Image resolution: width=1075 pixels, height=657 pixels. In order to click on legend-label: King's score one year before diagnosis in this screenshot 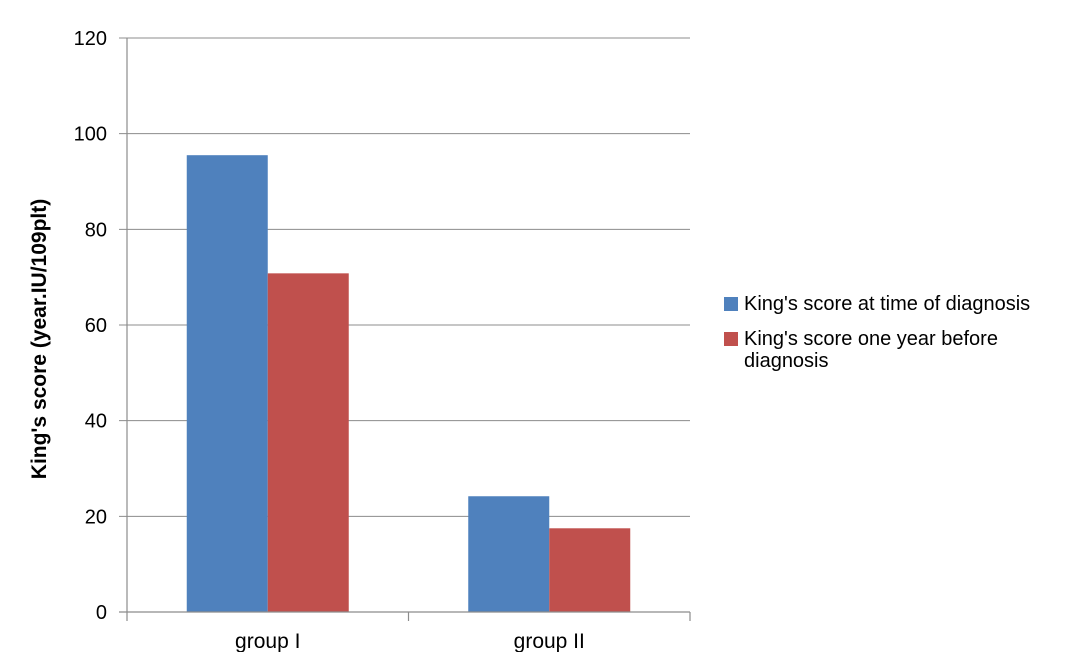, I will do `click(871, 350)`.